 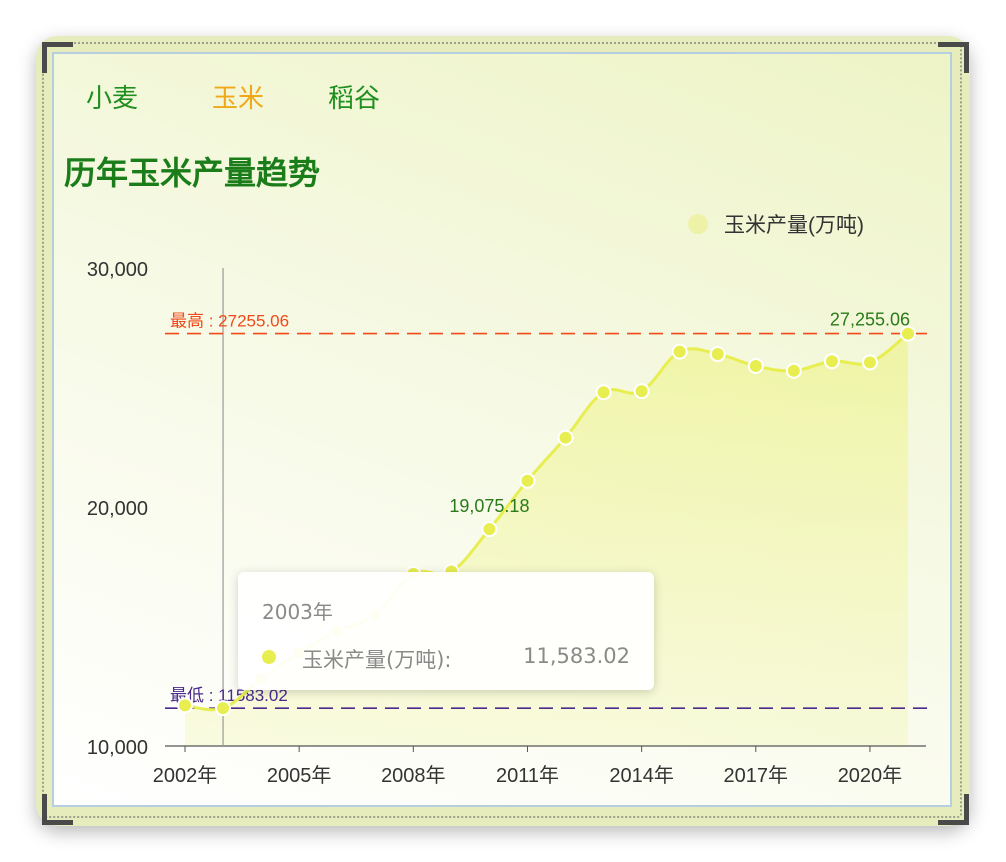 I want to click on data-point-2014, so click(x=641, y=391).